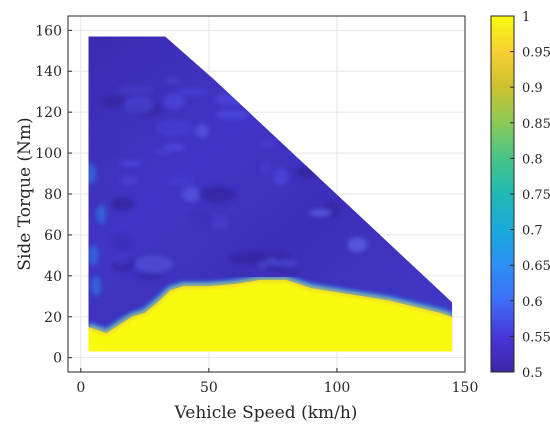 This screenshot has height=429, width=550. Describe the element at coordinates (48, 72) in the screenshot. I see `y-tick-label: 140` at that location.